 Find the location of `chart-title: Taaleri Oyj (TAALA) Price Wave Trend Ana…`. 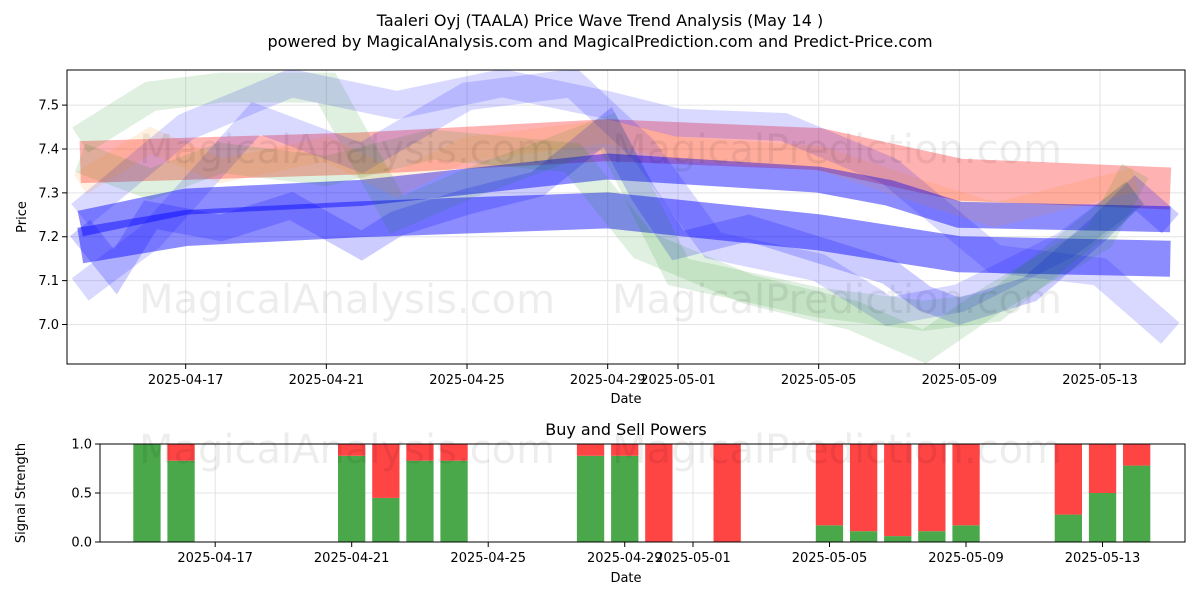

chart-title: Taaleri Oyj (TAALA) Price Wave Trend Ana… is located at coordinates (599, 20).